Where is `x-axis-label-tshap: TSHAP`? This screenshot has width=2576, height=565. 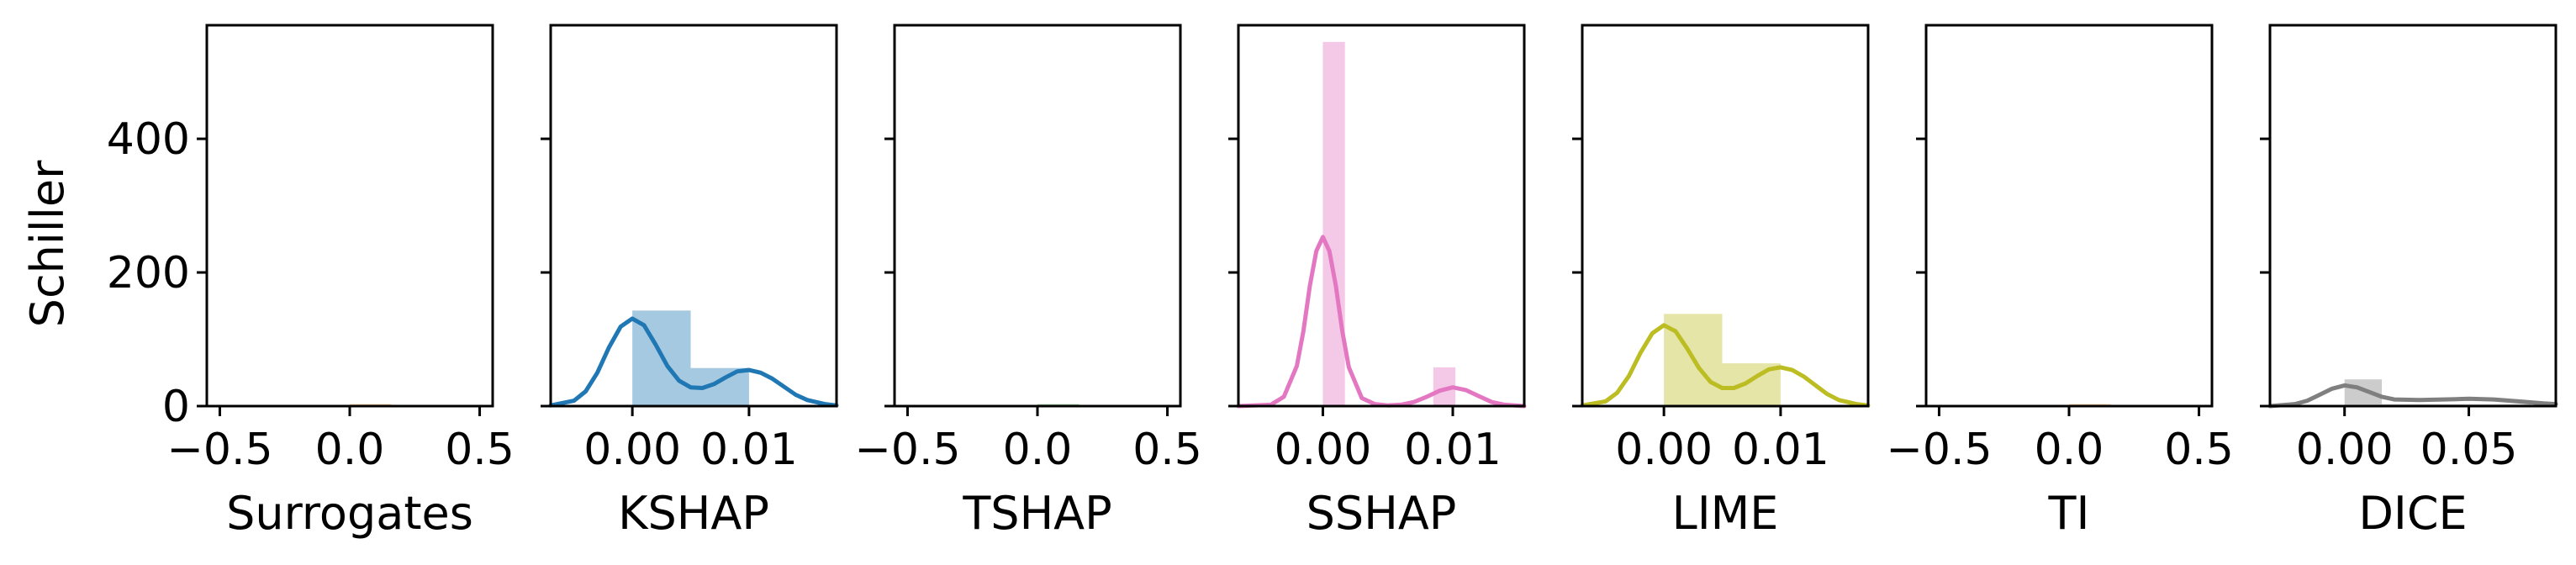
x-axis-label-tshap: TSHAP is located at coordinates (1036, 513).